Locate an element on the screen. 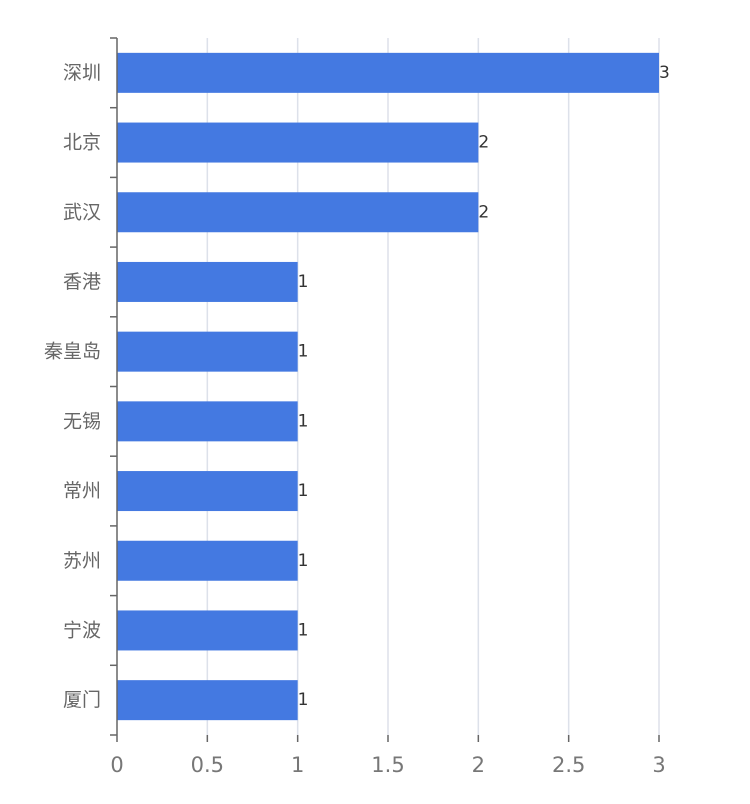  category-label-2: 武汉 is located at coordinates (82, 212).